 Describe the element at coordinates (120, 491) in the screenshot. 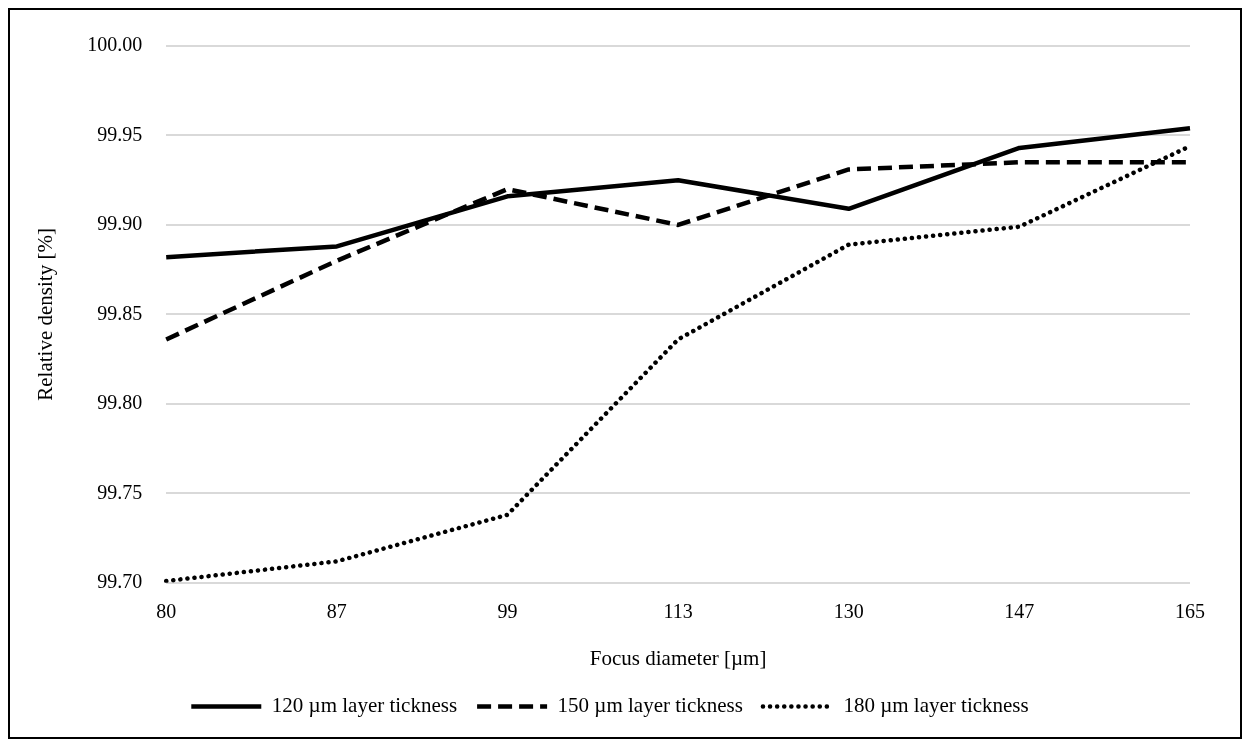

I see `y-tick-label: 99.75` at that location.